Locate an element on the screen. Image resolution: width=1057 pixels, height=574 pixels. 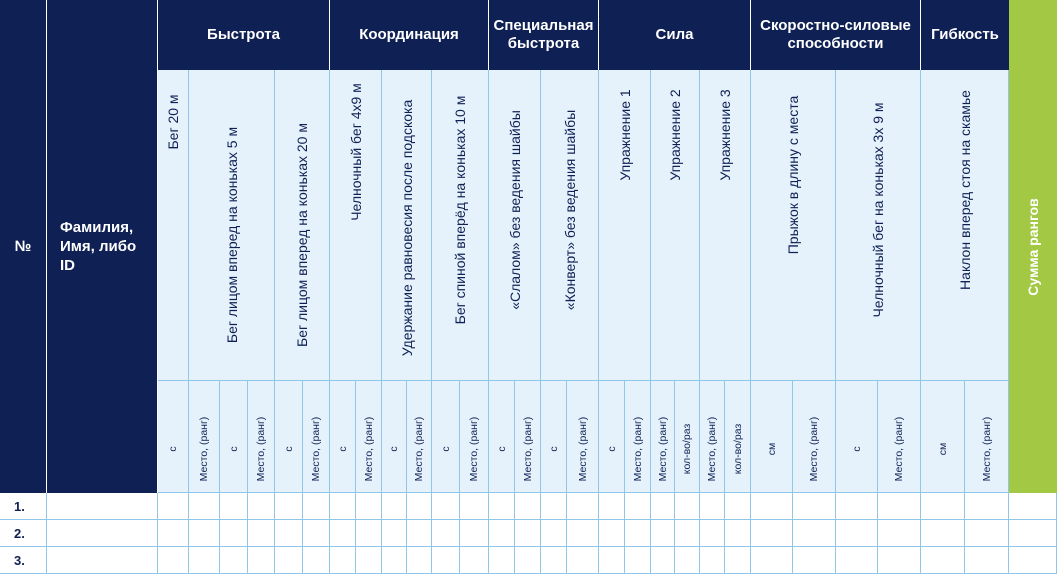
test-label: Упражнение 1 is located at coordinates (624, 135).